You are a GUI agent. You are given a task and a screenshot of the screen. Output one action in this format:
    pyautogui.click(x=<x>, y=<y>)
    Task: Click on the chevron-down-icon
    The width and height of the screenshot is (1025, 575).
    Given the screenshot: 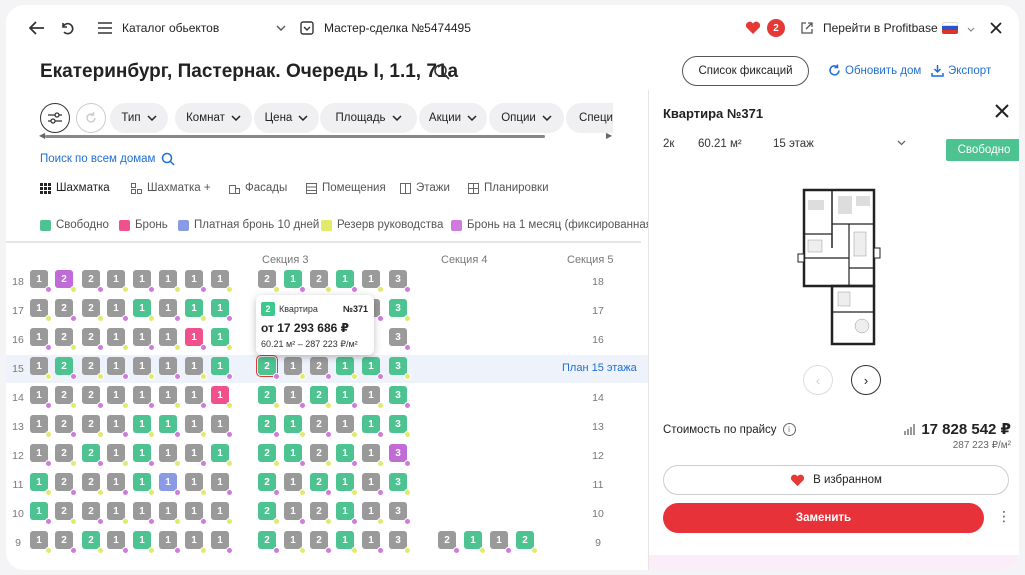 What is the action you would take?
    pyautogui.click(x=281, y=28)
    